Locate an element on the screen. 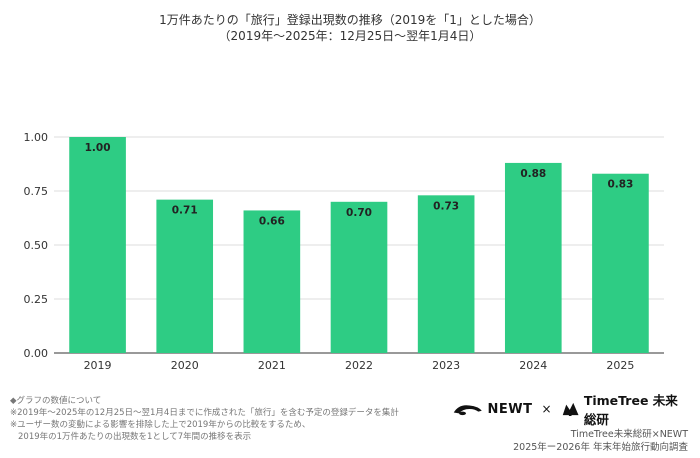 The width and height of the screenshot is (700, 458). data-label: 0.70 is located at coordinates (359, 213).